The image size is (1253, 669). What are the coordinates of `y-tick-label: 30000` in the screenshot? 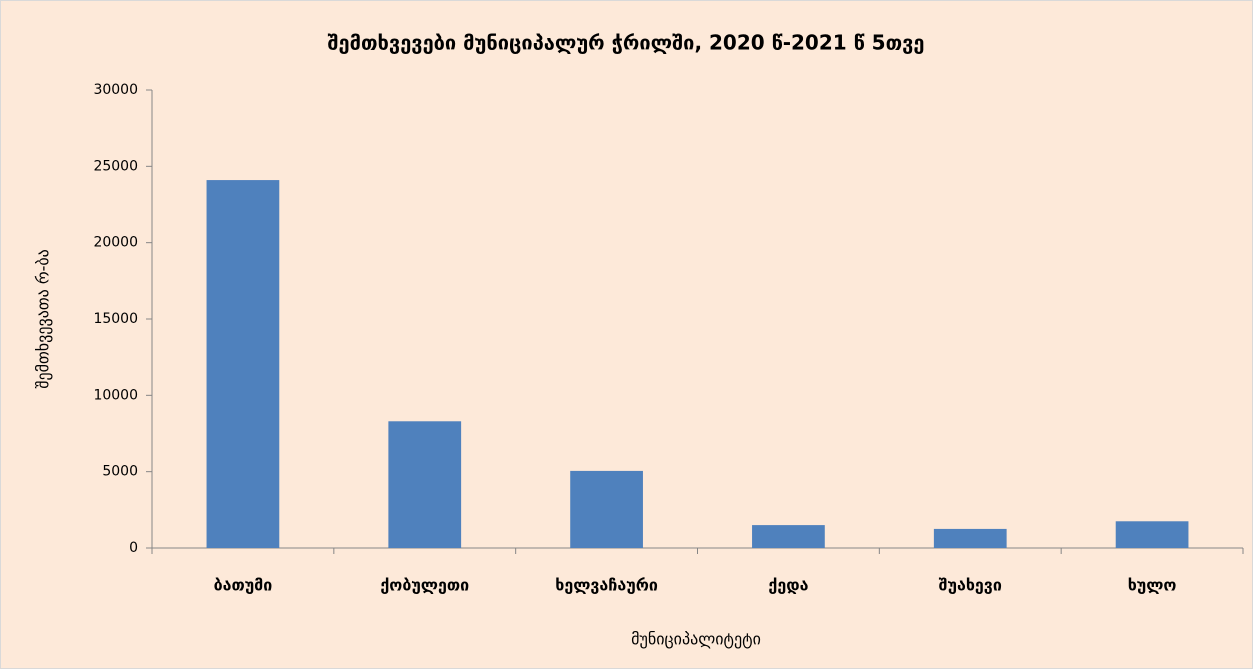 It's located at (115, 90).